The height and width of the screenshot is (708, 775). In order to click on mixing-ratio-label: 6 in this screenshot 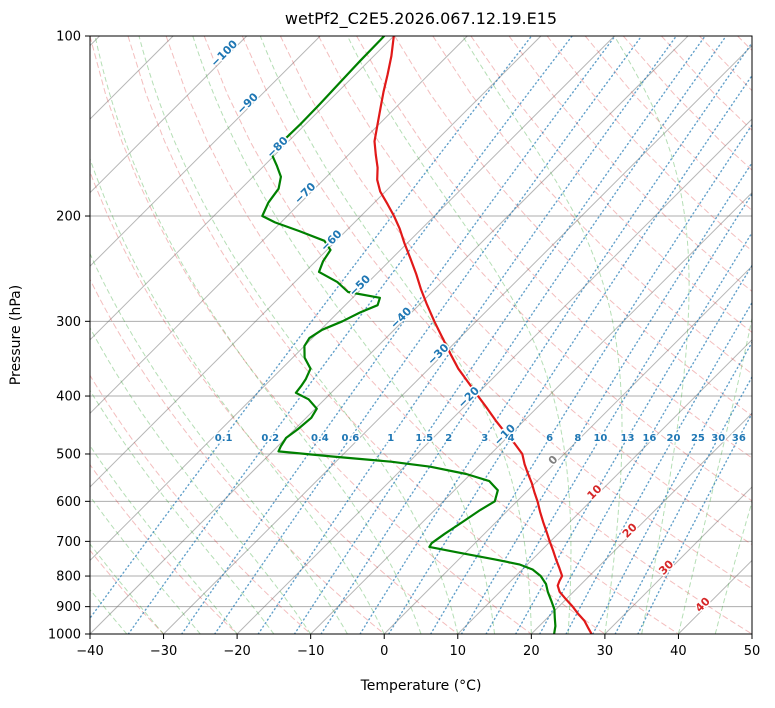, I will do `click(549, 438)`.